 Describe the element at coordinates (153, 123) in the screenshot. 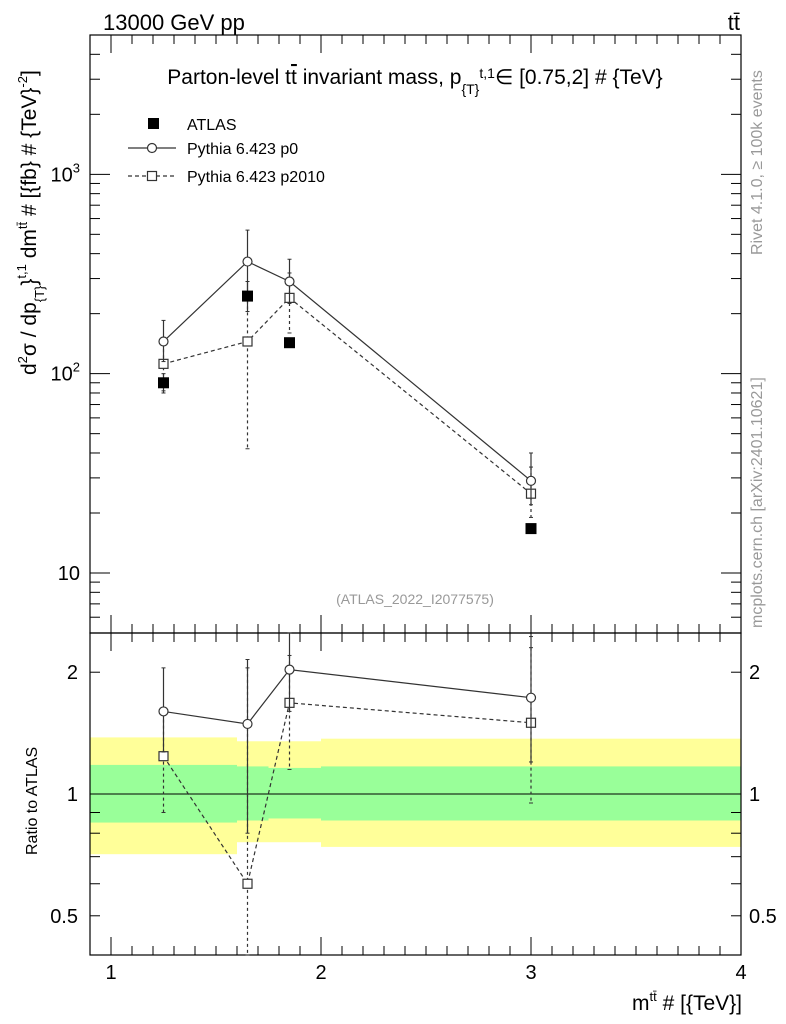

I see `legend-atlas-marker` at that location.